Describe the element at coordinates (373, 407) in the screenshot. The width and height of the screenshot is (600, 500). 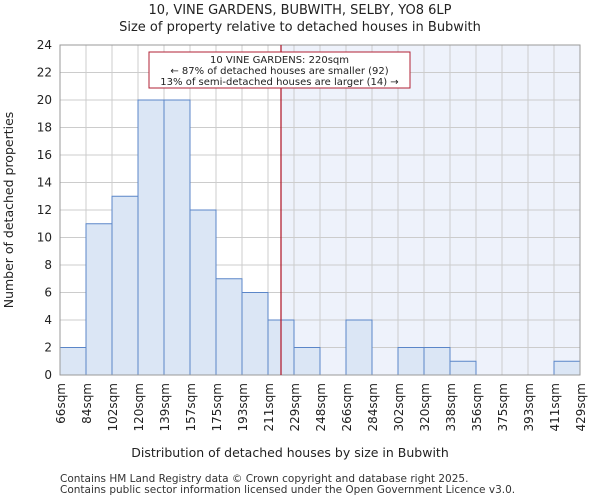
I see `x-tick-label: 284sqm` at that location.